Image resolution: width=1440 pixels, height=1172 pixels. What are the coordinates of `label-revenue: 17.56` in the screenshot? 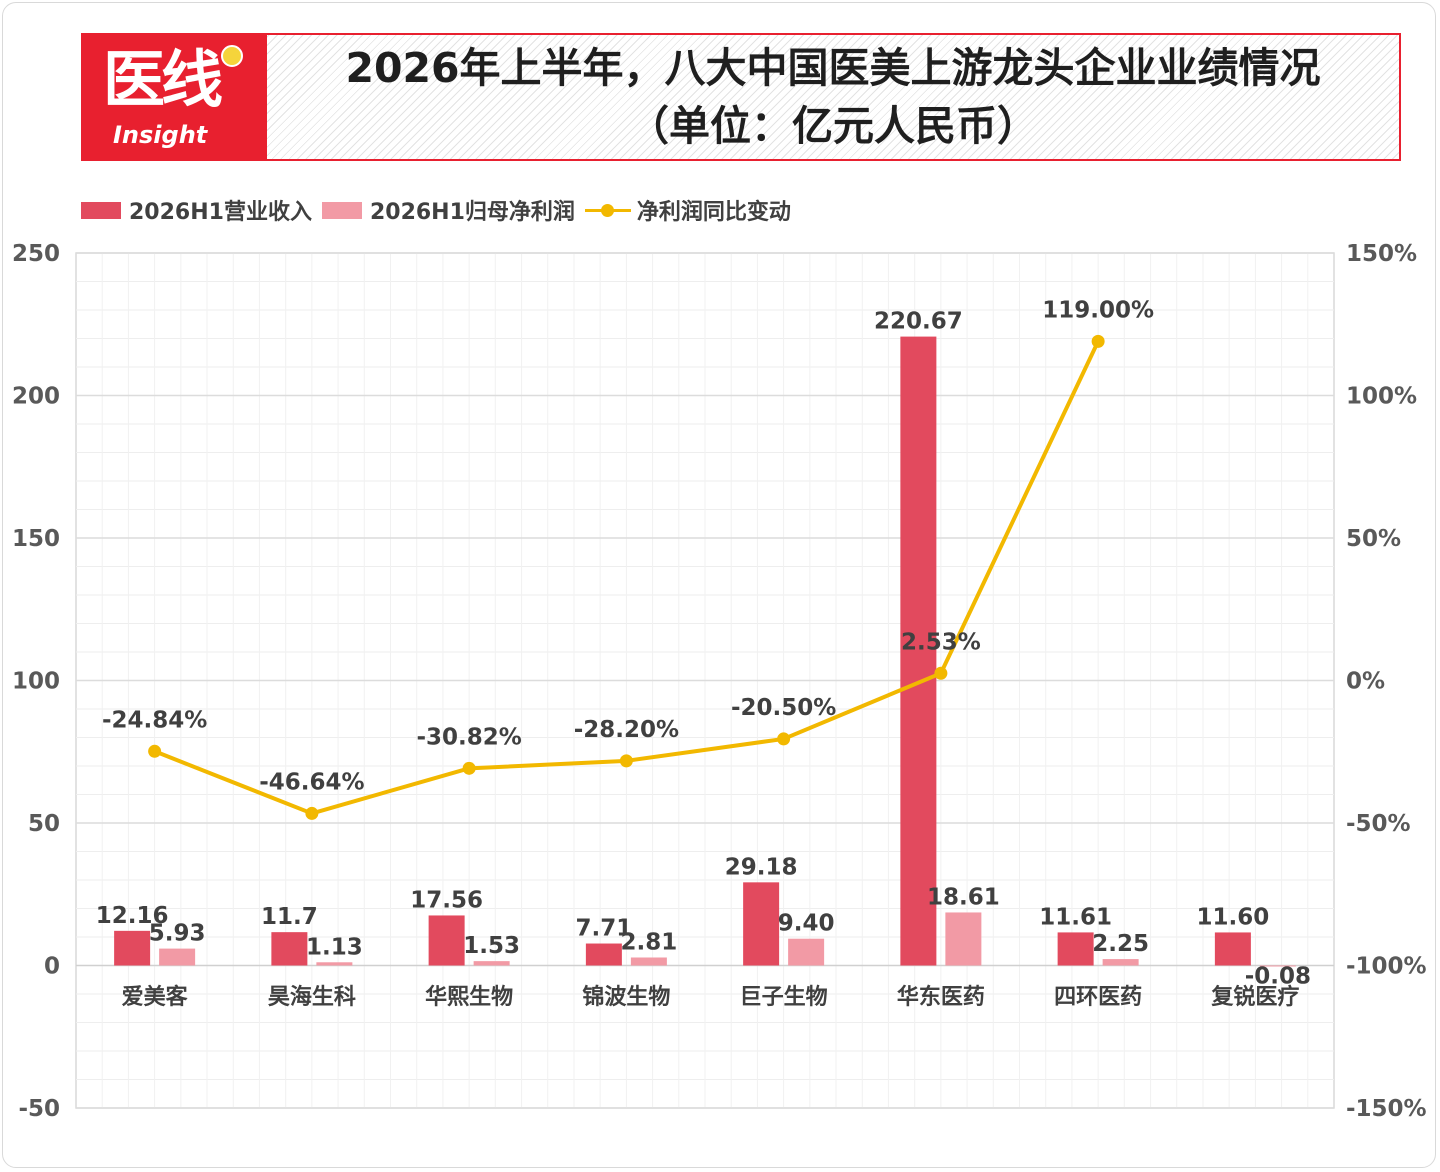 It's located at (446, 900).